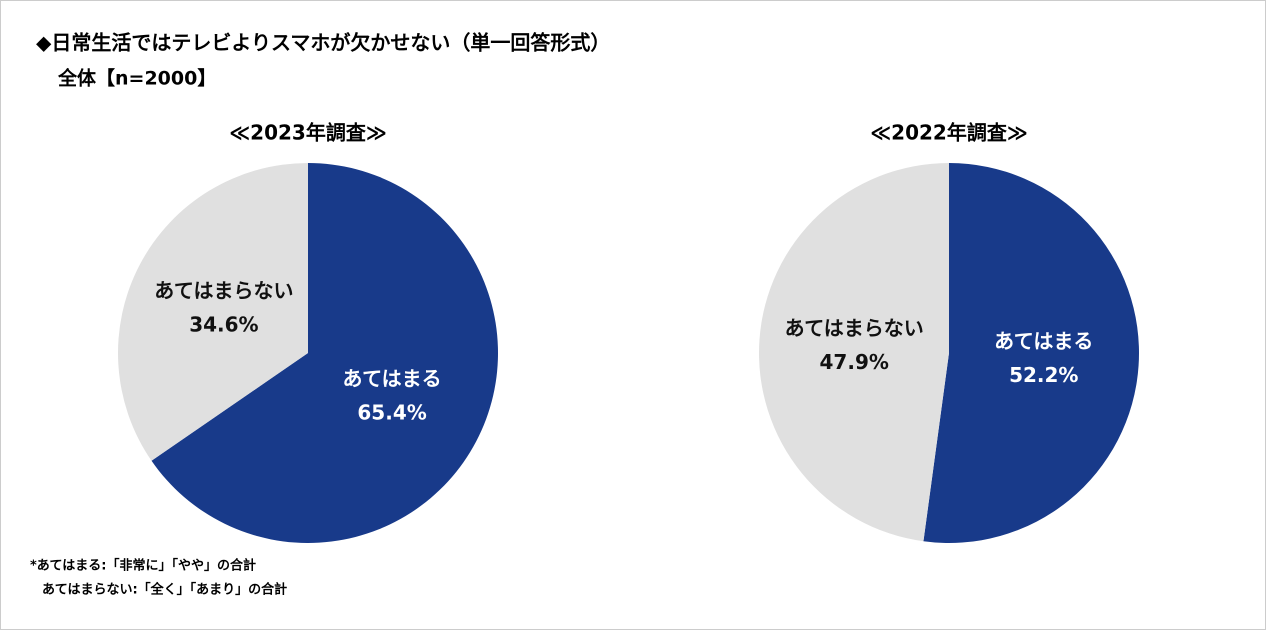  I want to click on slice-value-label: 34.6%, so click(223, 324).